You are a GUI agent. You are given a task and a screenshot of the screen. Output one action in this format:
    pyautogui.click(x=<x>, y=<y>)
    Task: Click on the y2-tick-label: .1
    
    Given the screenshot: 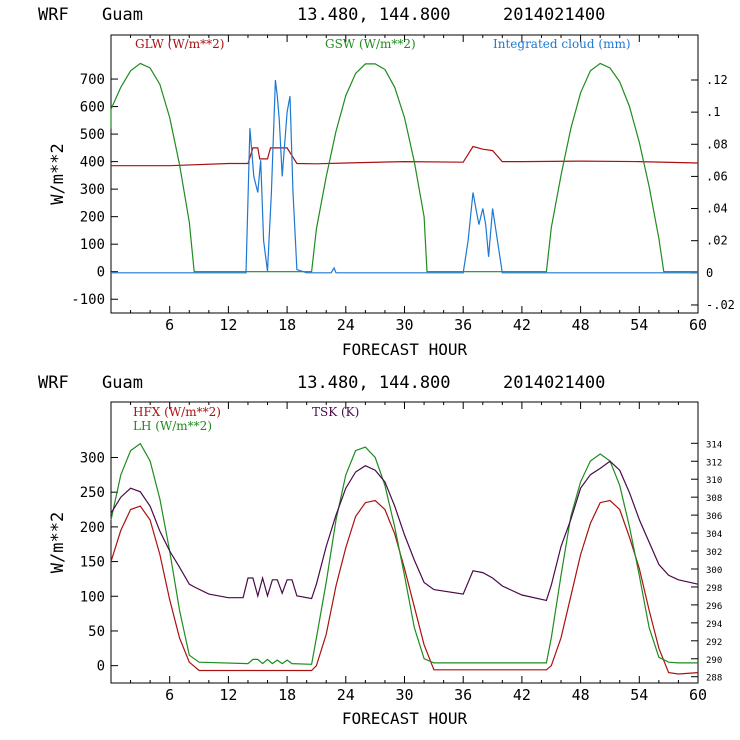 What is the action you would take?
    pyautogui.click(x=713, y=112)
    